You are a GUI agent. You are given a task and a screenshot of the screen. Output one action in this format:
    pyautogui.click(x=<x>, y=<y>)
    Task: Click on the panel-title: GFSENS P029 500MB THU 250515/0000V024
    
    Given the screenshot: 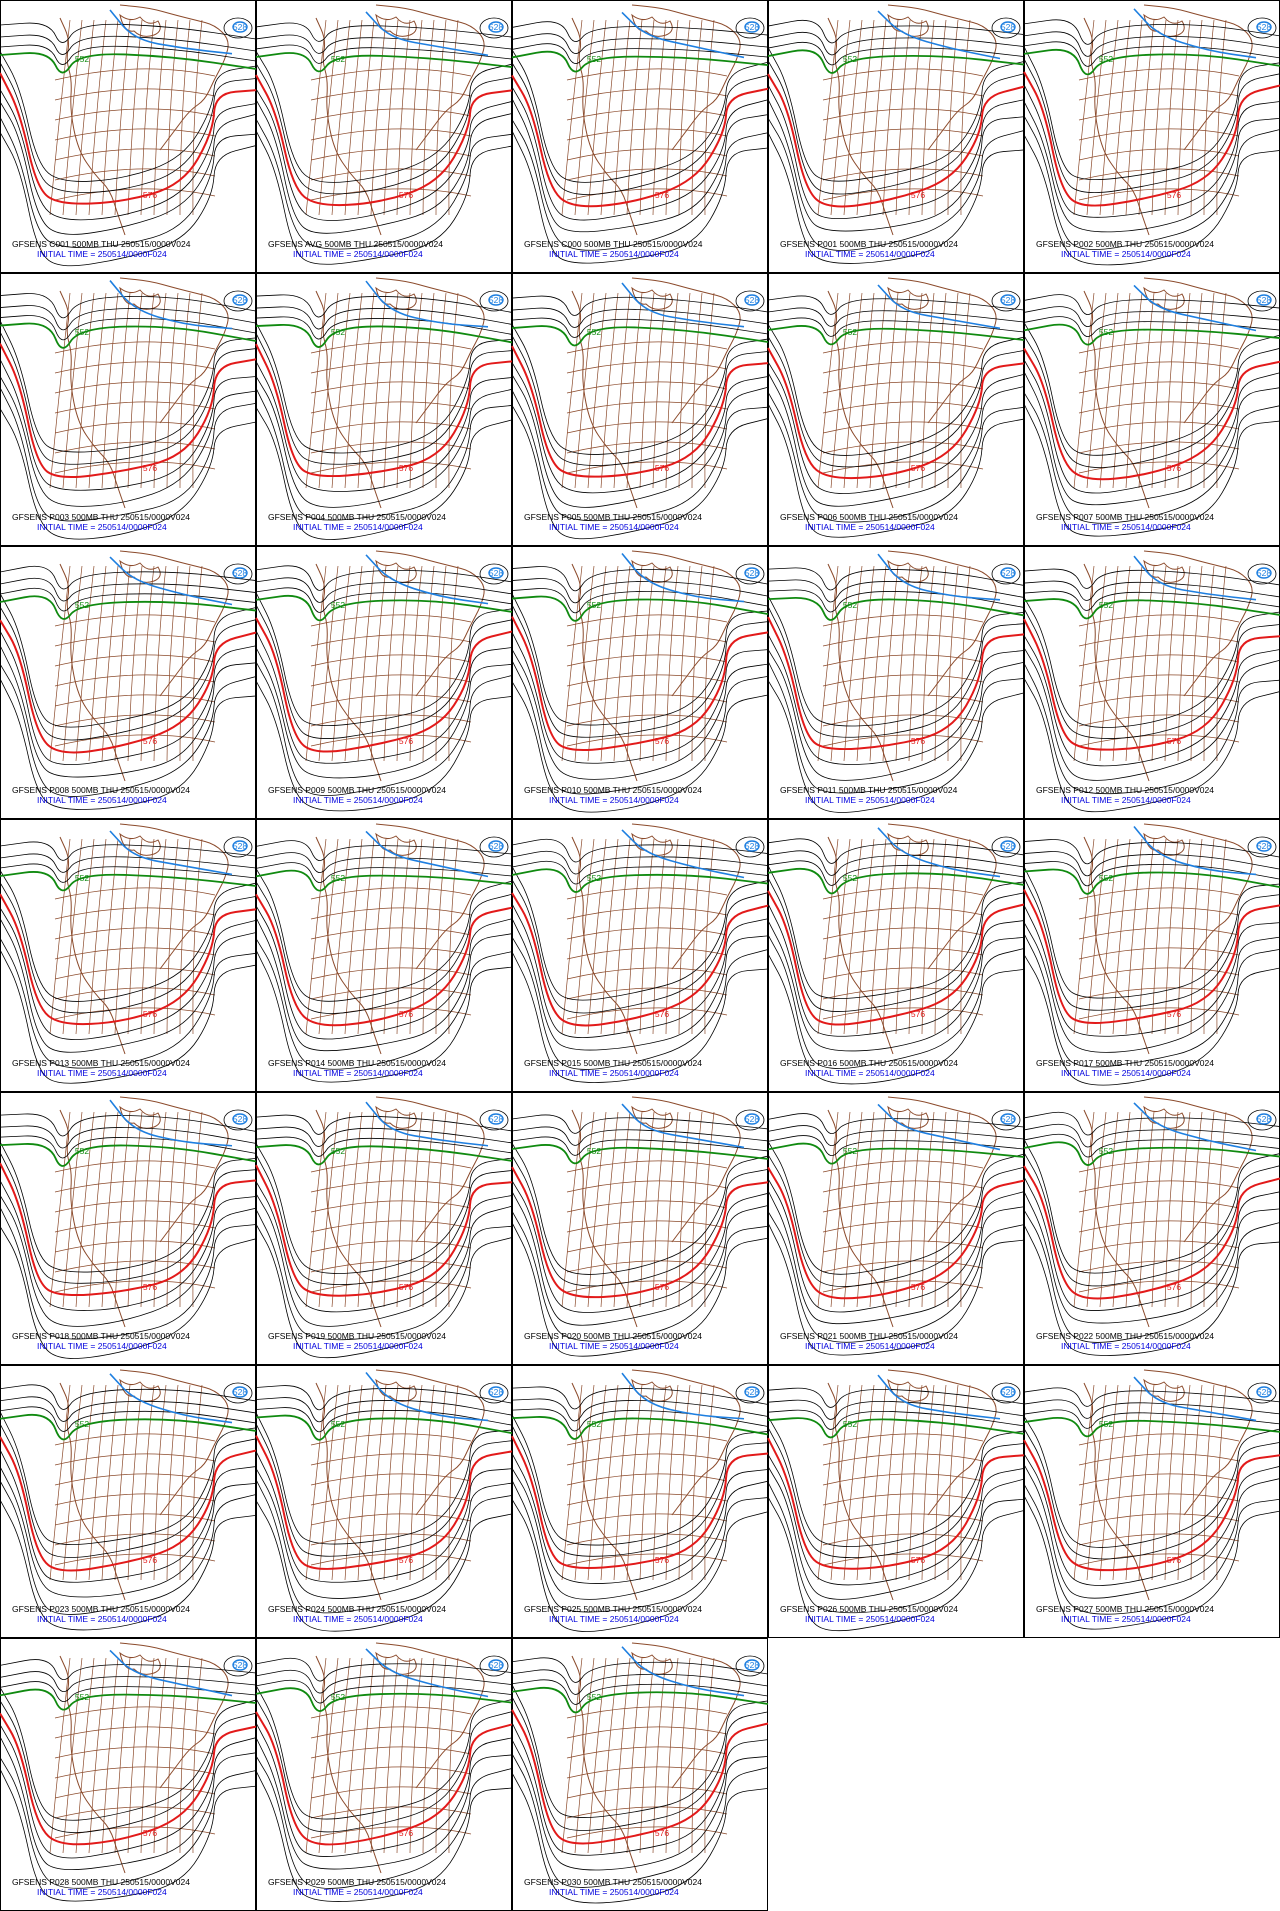 What is the action you would take?
    pyautogui.click(x=357, y=1882)
    